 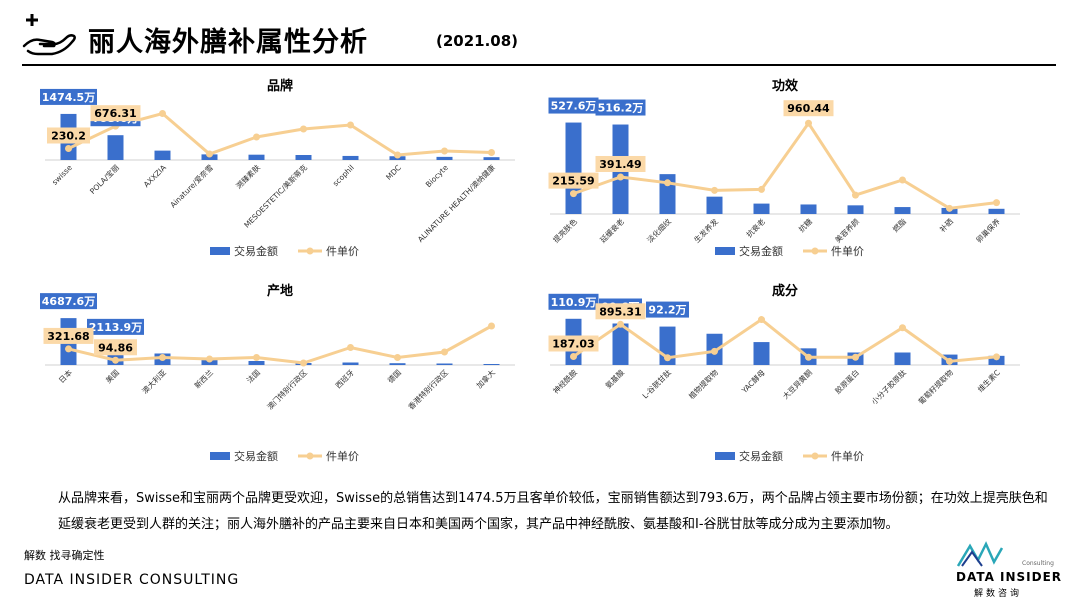 What do you see at coordinates (1038, 563) in the screenshot?
I see `logo-consulting: Consulting` at bounding box center [1038, 563].